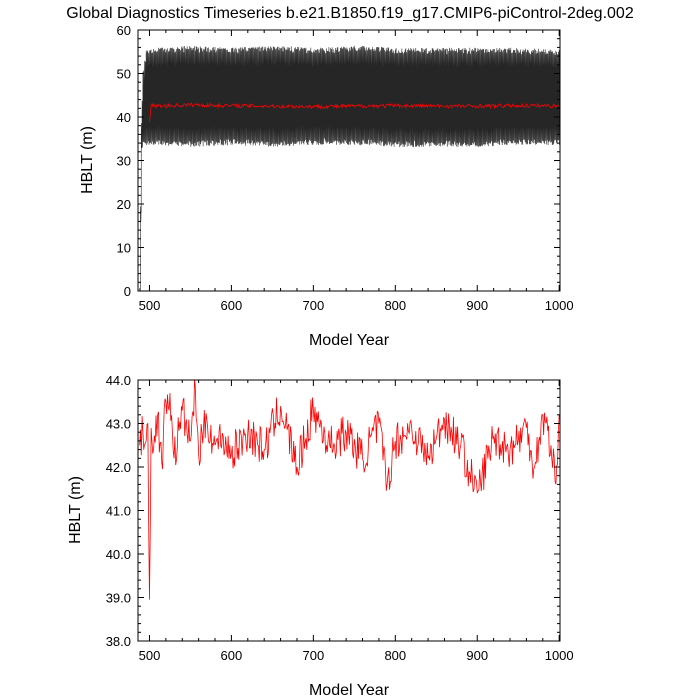 The height and width of the screenshot is (700, 700). I want to click on top-chart-y-tick-label: 10, so click(124, 248).